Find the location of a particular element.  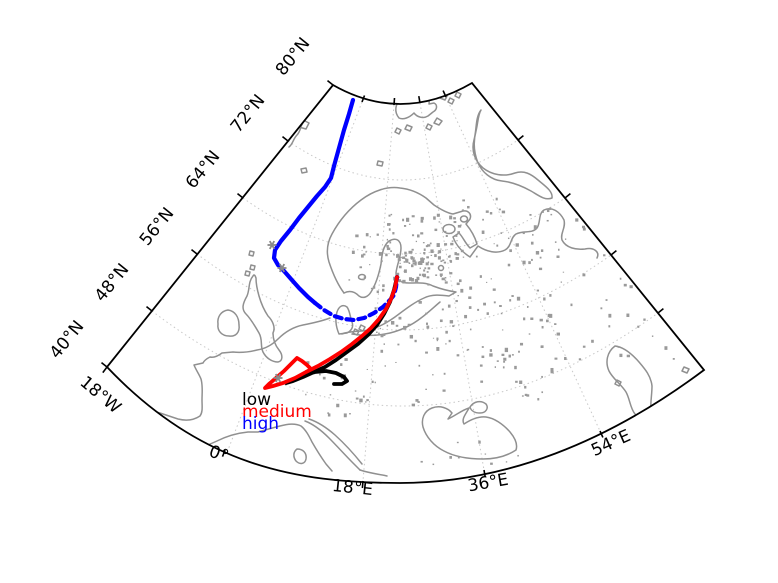

tick-top-18e is located at coordinates (394, 101).